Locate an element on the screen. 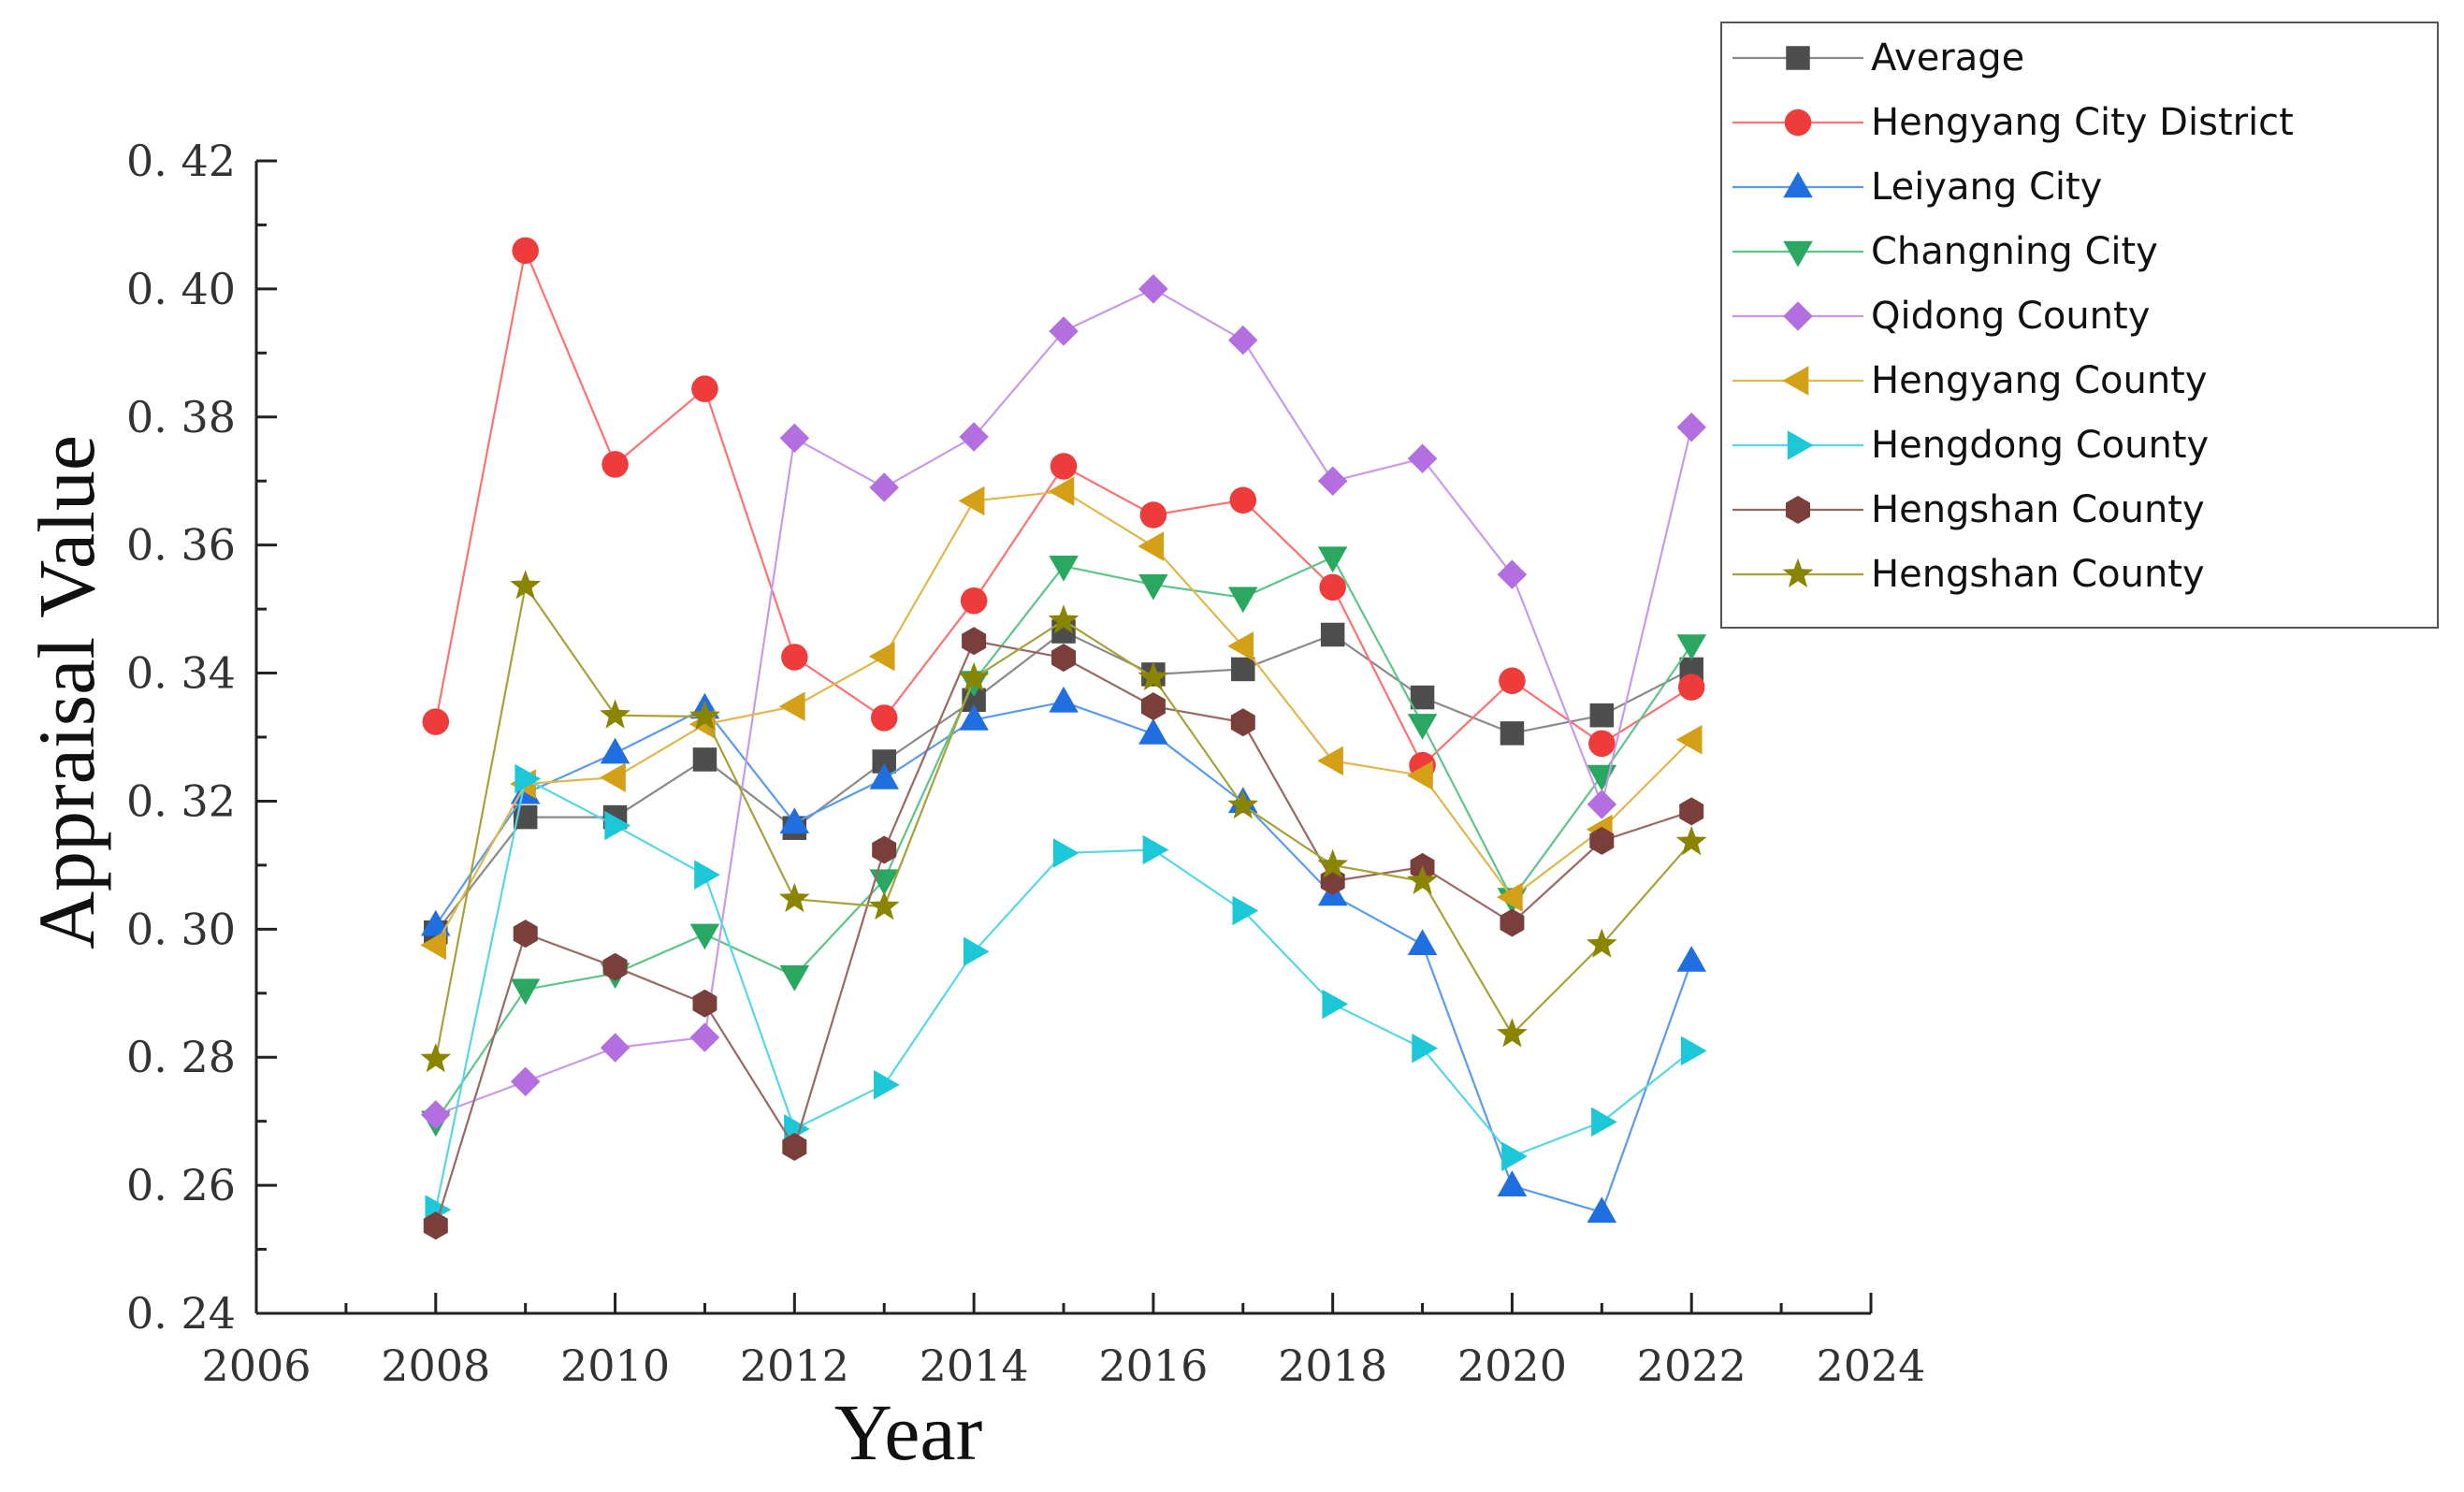  legend-item: Qidong County is located at coordinates (1941, 316).